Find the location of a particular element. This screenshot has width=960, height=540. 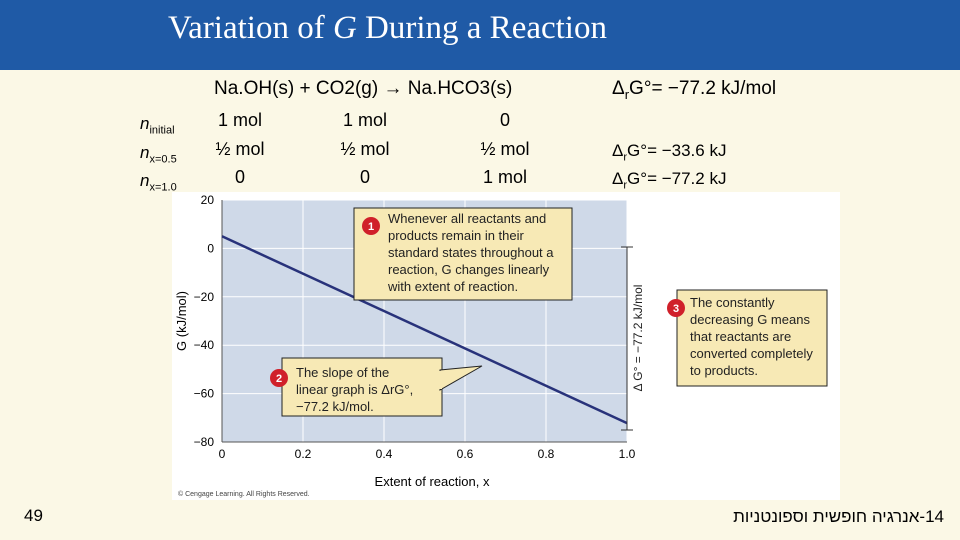

reactant-2: CO2(g) is located at coordinates (347, 88).